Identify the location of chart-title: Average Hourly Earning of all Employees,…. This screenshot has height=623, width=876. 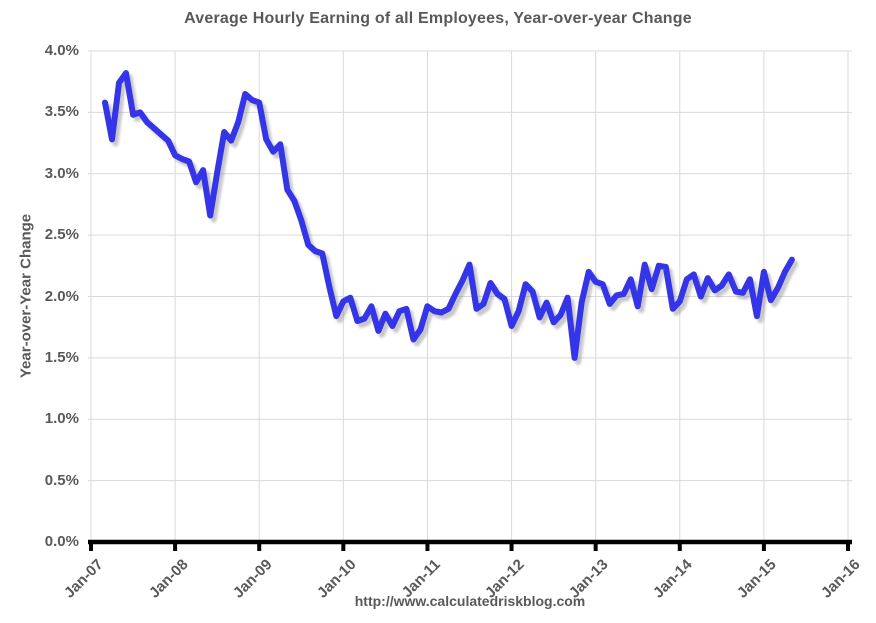
(438, 18).